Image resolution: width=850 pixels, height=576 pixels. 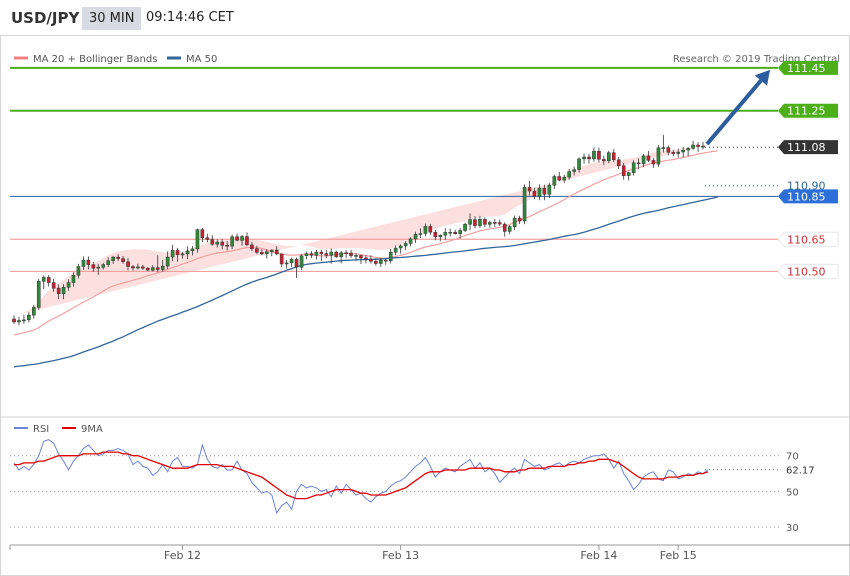 I want to click on x-tick-label: Feb 14, so click(x=598, y=555).